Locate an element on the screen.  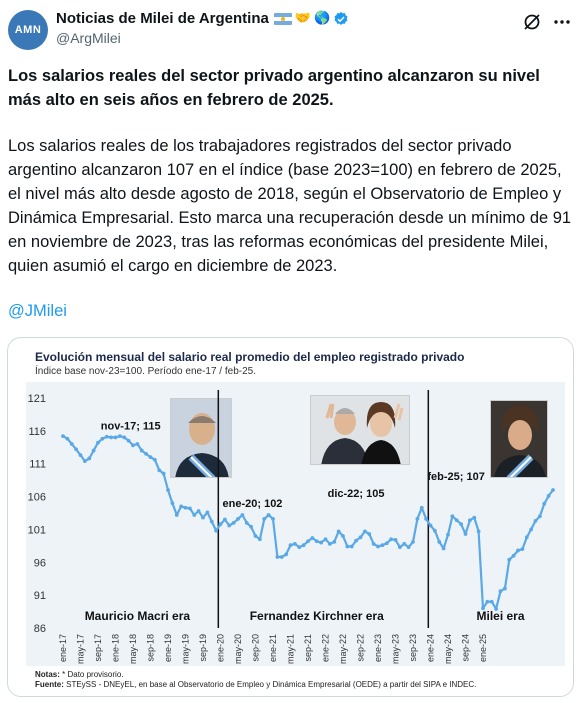
data-label: feb-25; 107 is located at coordinates (455, 477).